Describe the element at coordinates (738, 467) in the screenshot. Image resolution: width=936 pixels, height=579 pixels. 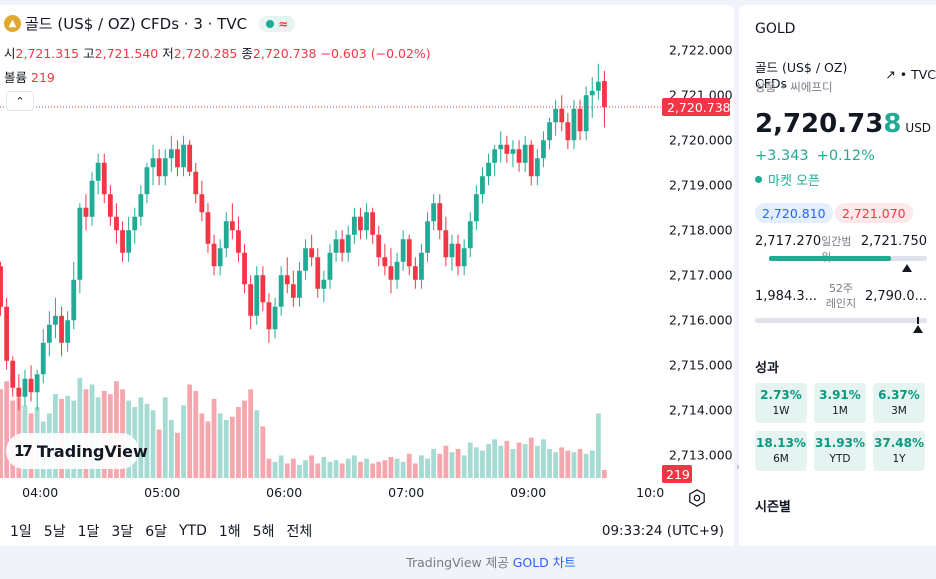
I see `panel-resize-handle: ›` at that location.